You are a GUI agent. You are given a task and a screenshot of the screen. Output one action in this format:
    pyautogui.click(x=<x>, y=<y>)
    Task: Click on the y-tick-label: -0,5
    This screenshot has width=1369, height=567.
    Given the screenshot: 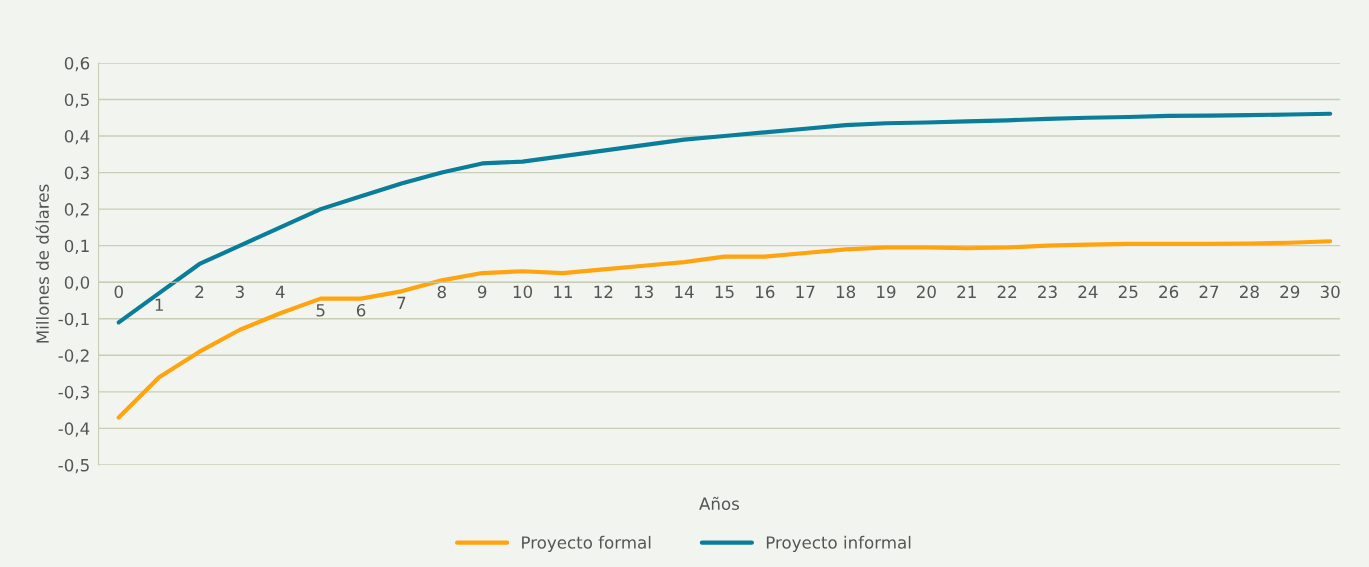 What is the action you would take?
    pyautogui.click(x=73, y=466)
    